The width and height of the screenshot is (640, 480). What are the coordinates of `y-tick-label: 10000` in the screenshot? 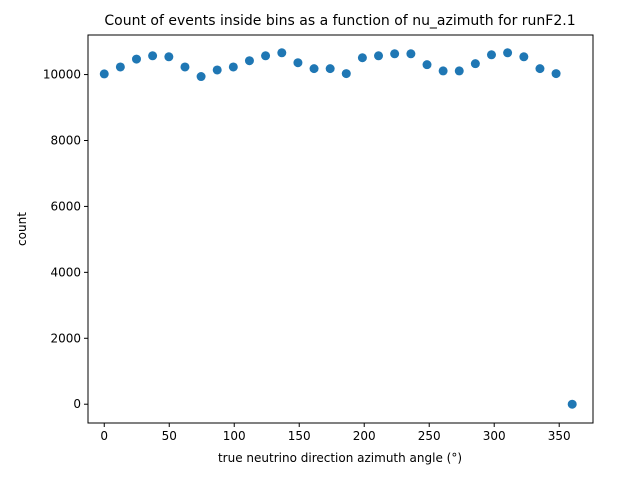 It's located at (62, 75).